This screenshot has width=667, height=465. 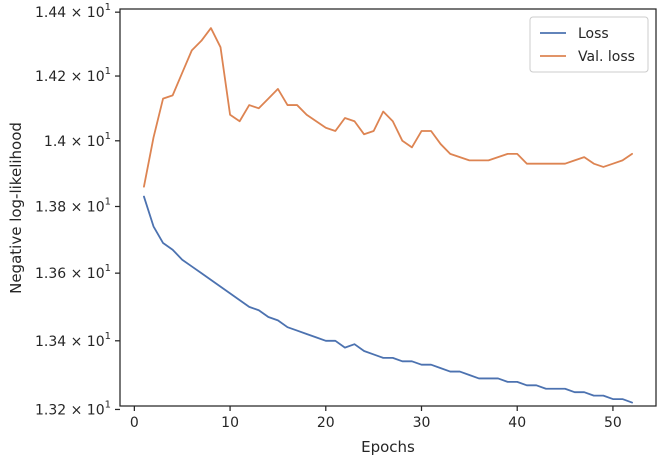 I want to click on x-tick-label: 10, so click(x=230, y=423).